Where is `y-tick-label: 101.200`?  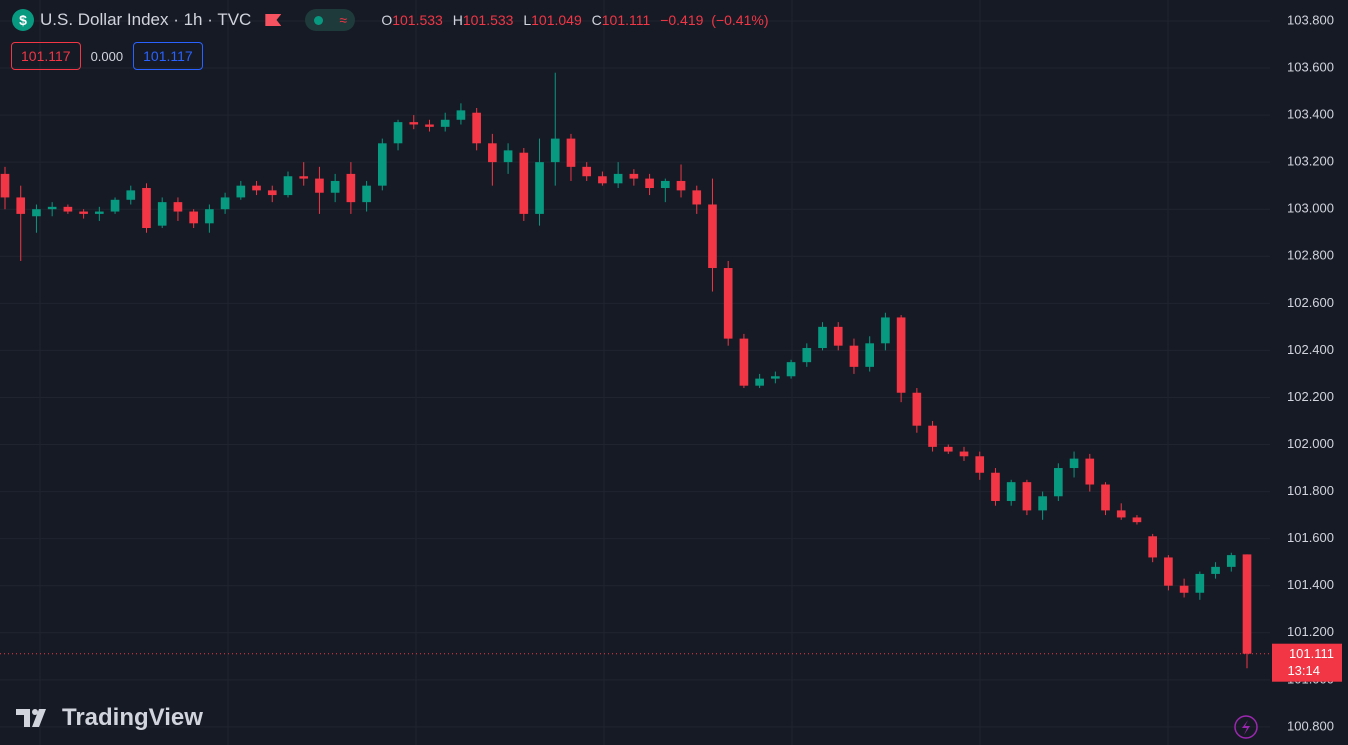
y-tick-label: 101.200 is located at coordinates (1310, 631).